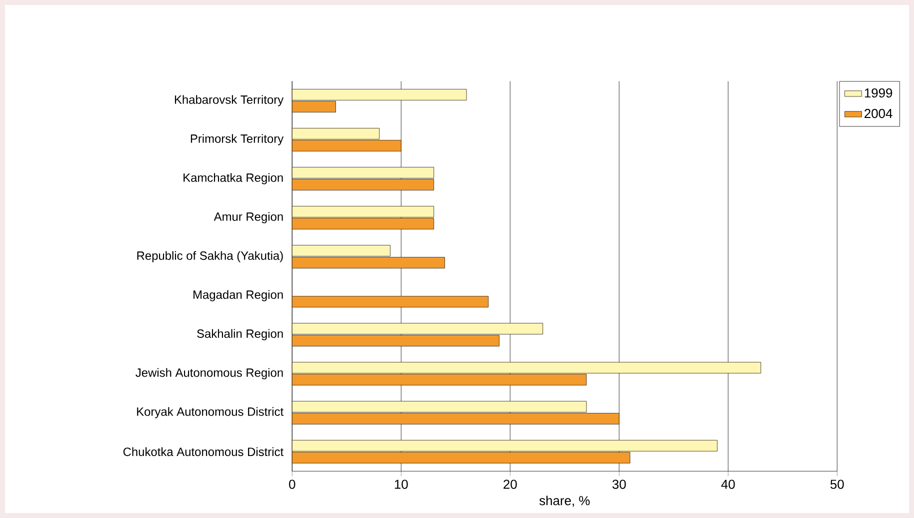 The image size is (914, 518). I want to click on x-tick-label: 30, so click(619, 484).